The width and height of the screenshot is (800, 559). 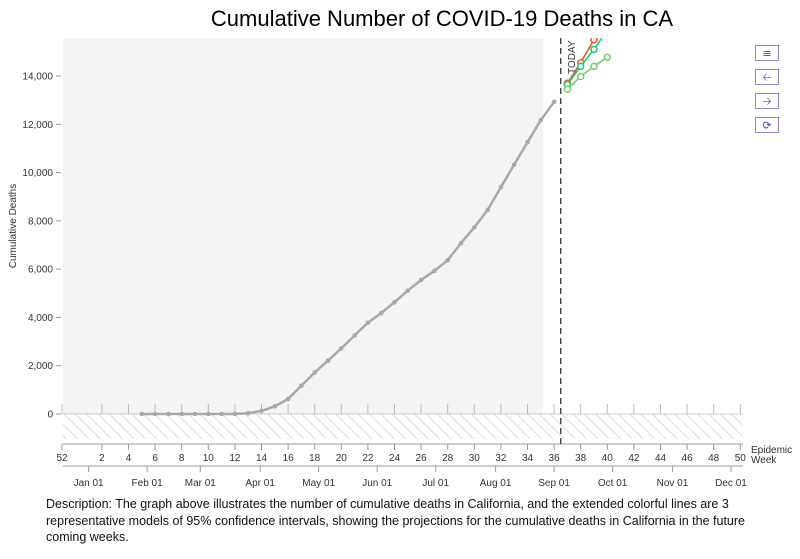 I want to click on month-tick-label: Sep 01, so click(x=554, y=483).